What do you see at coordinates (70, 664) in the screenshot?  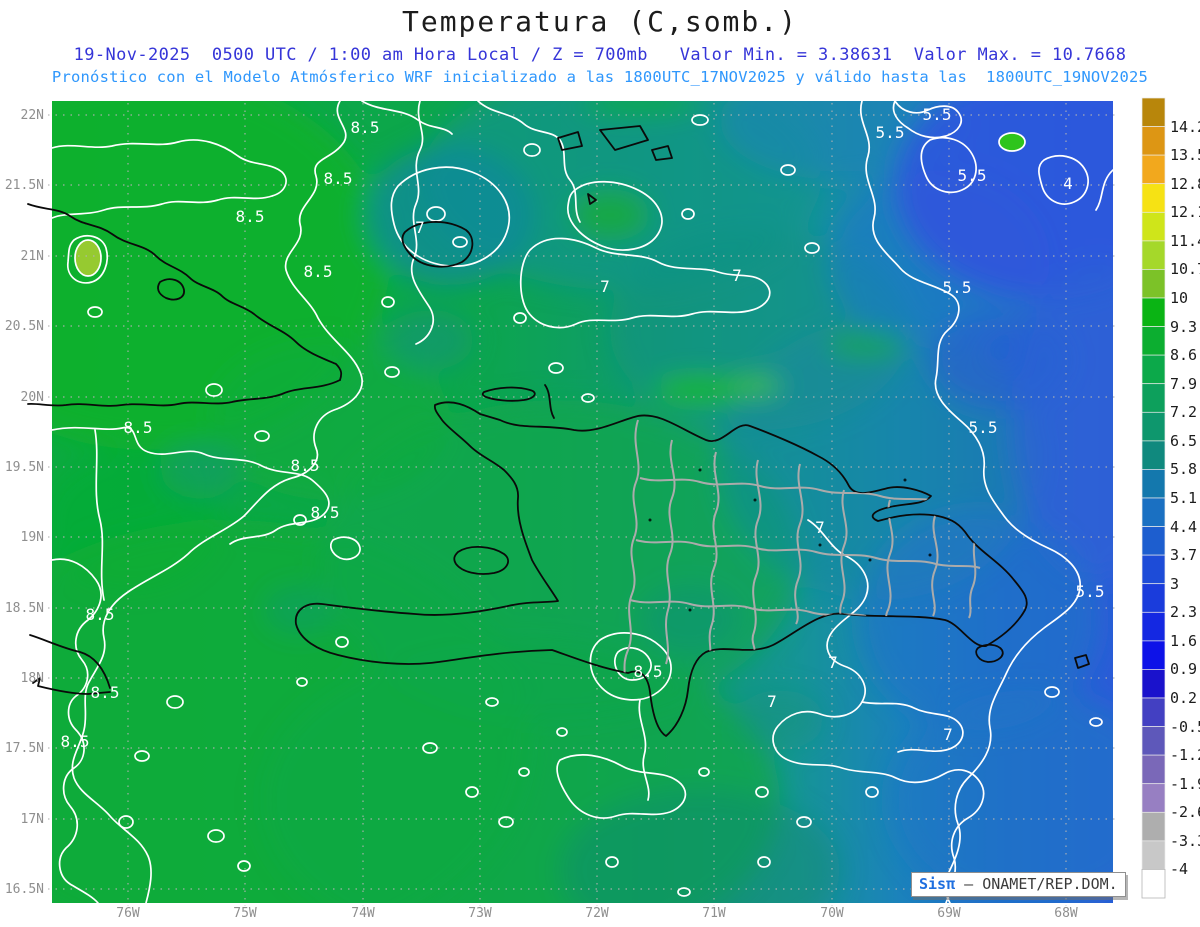 I see `jamaica-coast` at bounding box center [70, 664].